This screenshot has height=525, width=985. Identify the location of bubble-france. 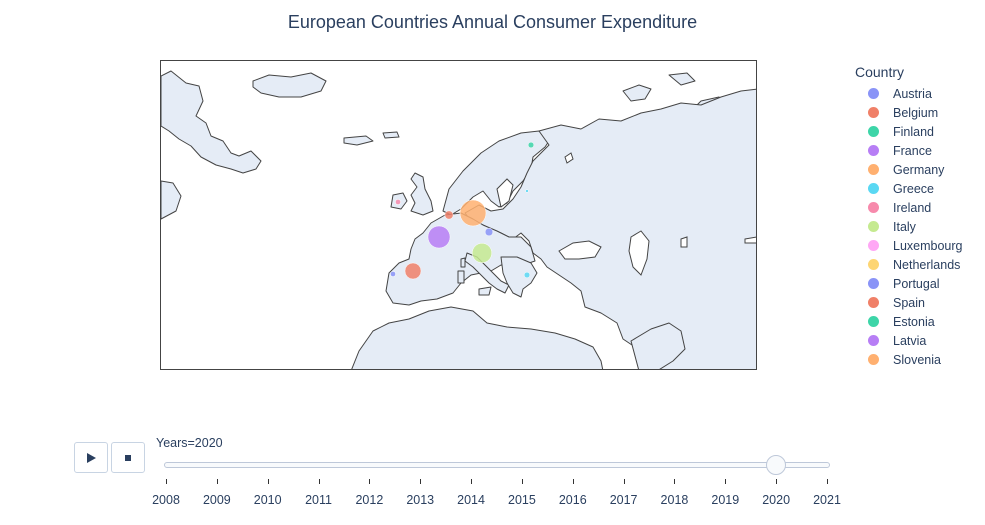
(439, 237).